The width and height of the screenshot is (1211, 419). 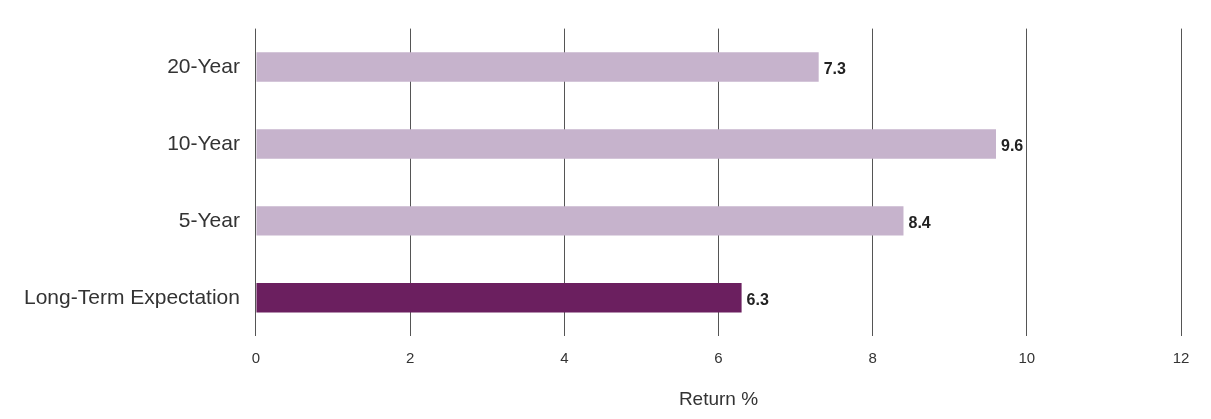 What do you see at coordinates (1181, 358) in the screenshot?
I see `x-tick-label: 12` at bounding box center [1181, 358].